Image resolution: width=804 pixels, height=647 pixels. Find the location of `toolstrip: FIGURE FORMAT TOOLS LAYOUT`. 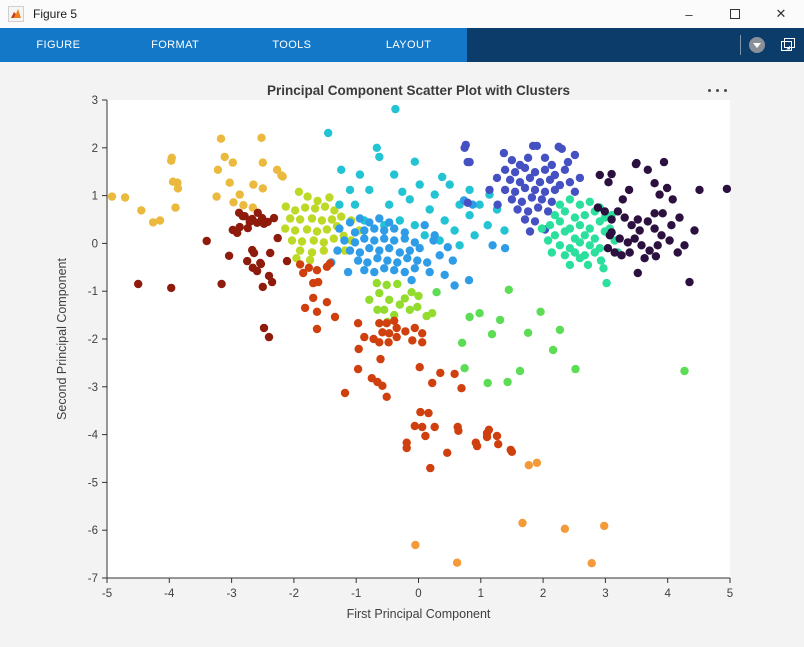

toolstrip: FIGURE FORMAT TOOLS LAYOUT is located at coordinates (402, 45).